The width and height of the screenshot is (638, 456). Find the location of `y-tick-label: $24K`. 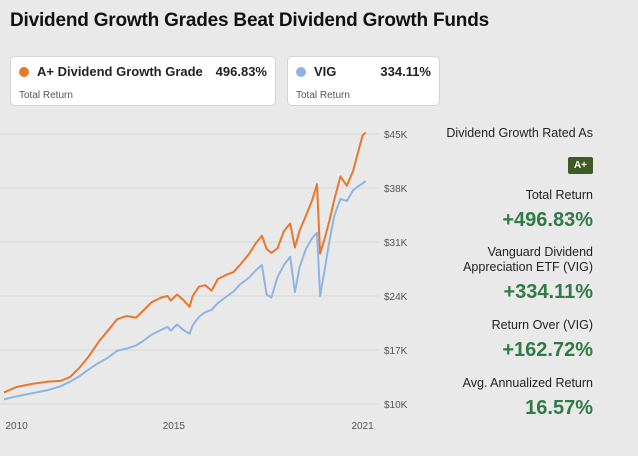

y-tick-label: $24K is located at coordinates (396, 297).